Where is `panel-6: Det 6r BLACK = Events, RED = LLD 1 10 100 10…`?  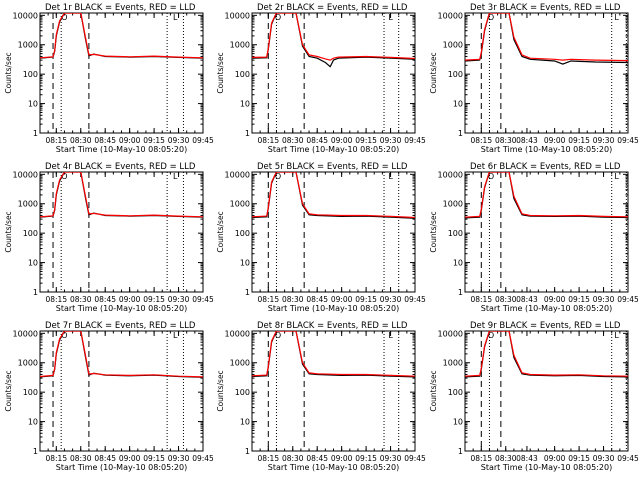 panel-6: Det 6r BLACK = Events, RED = LLD 1 10 100 10… is located at coordinates (534, 237).